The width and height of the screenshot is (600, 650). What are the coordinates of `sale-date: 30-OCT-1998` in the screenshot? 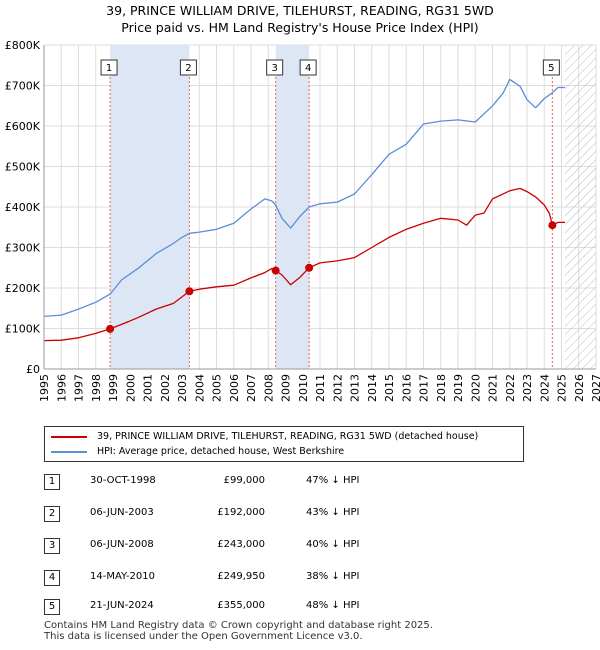 It's located at (123, 480).